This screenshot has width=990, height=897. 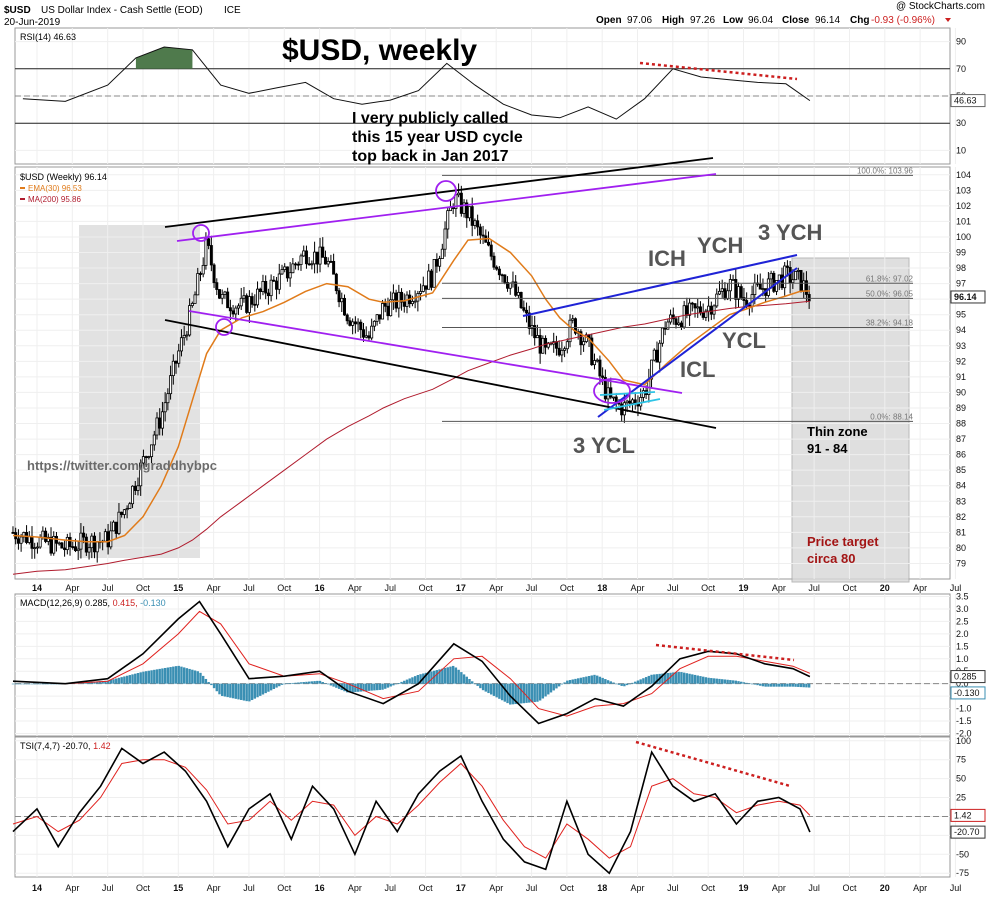 I want to click on x-tick-label: 19, so click(x=743, y=888).